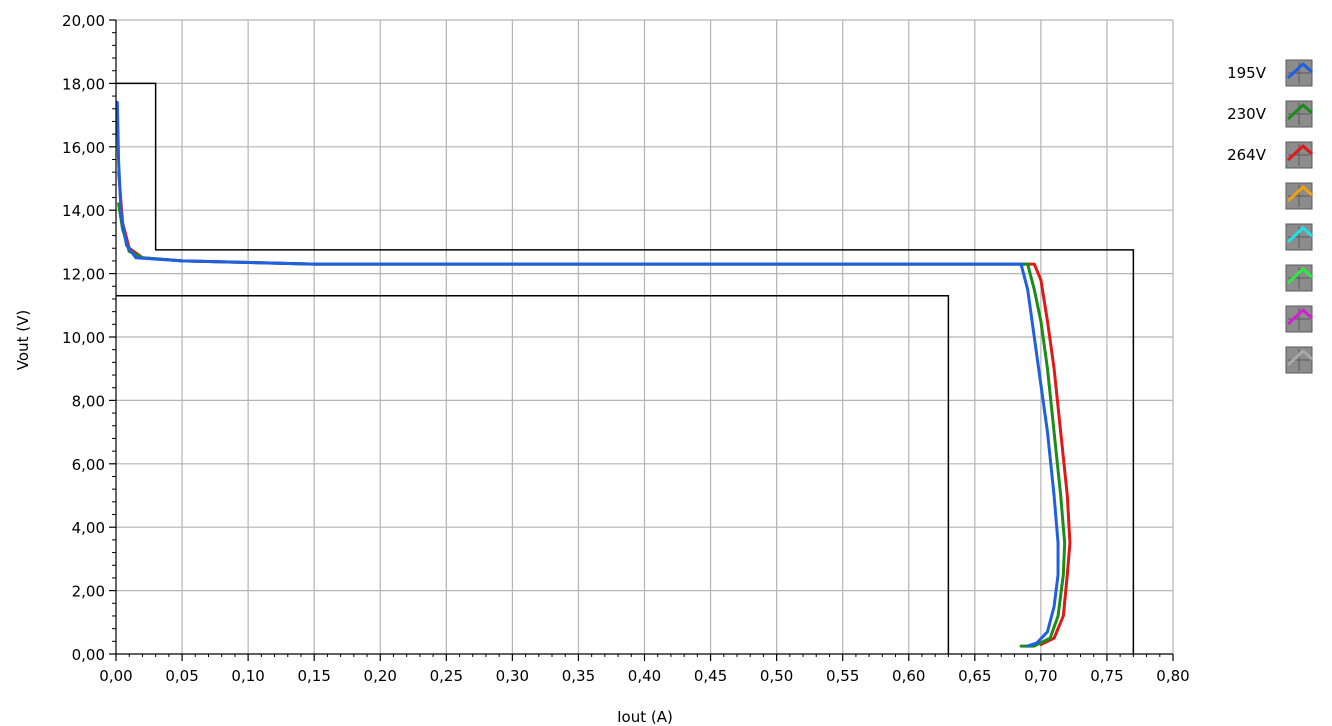  What do you see at coordinates (512, 676) in the screenshot?
I see `x-tick-label: 0,30` at bounding box center [512, 676].